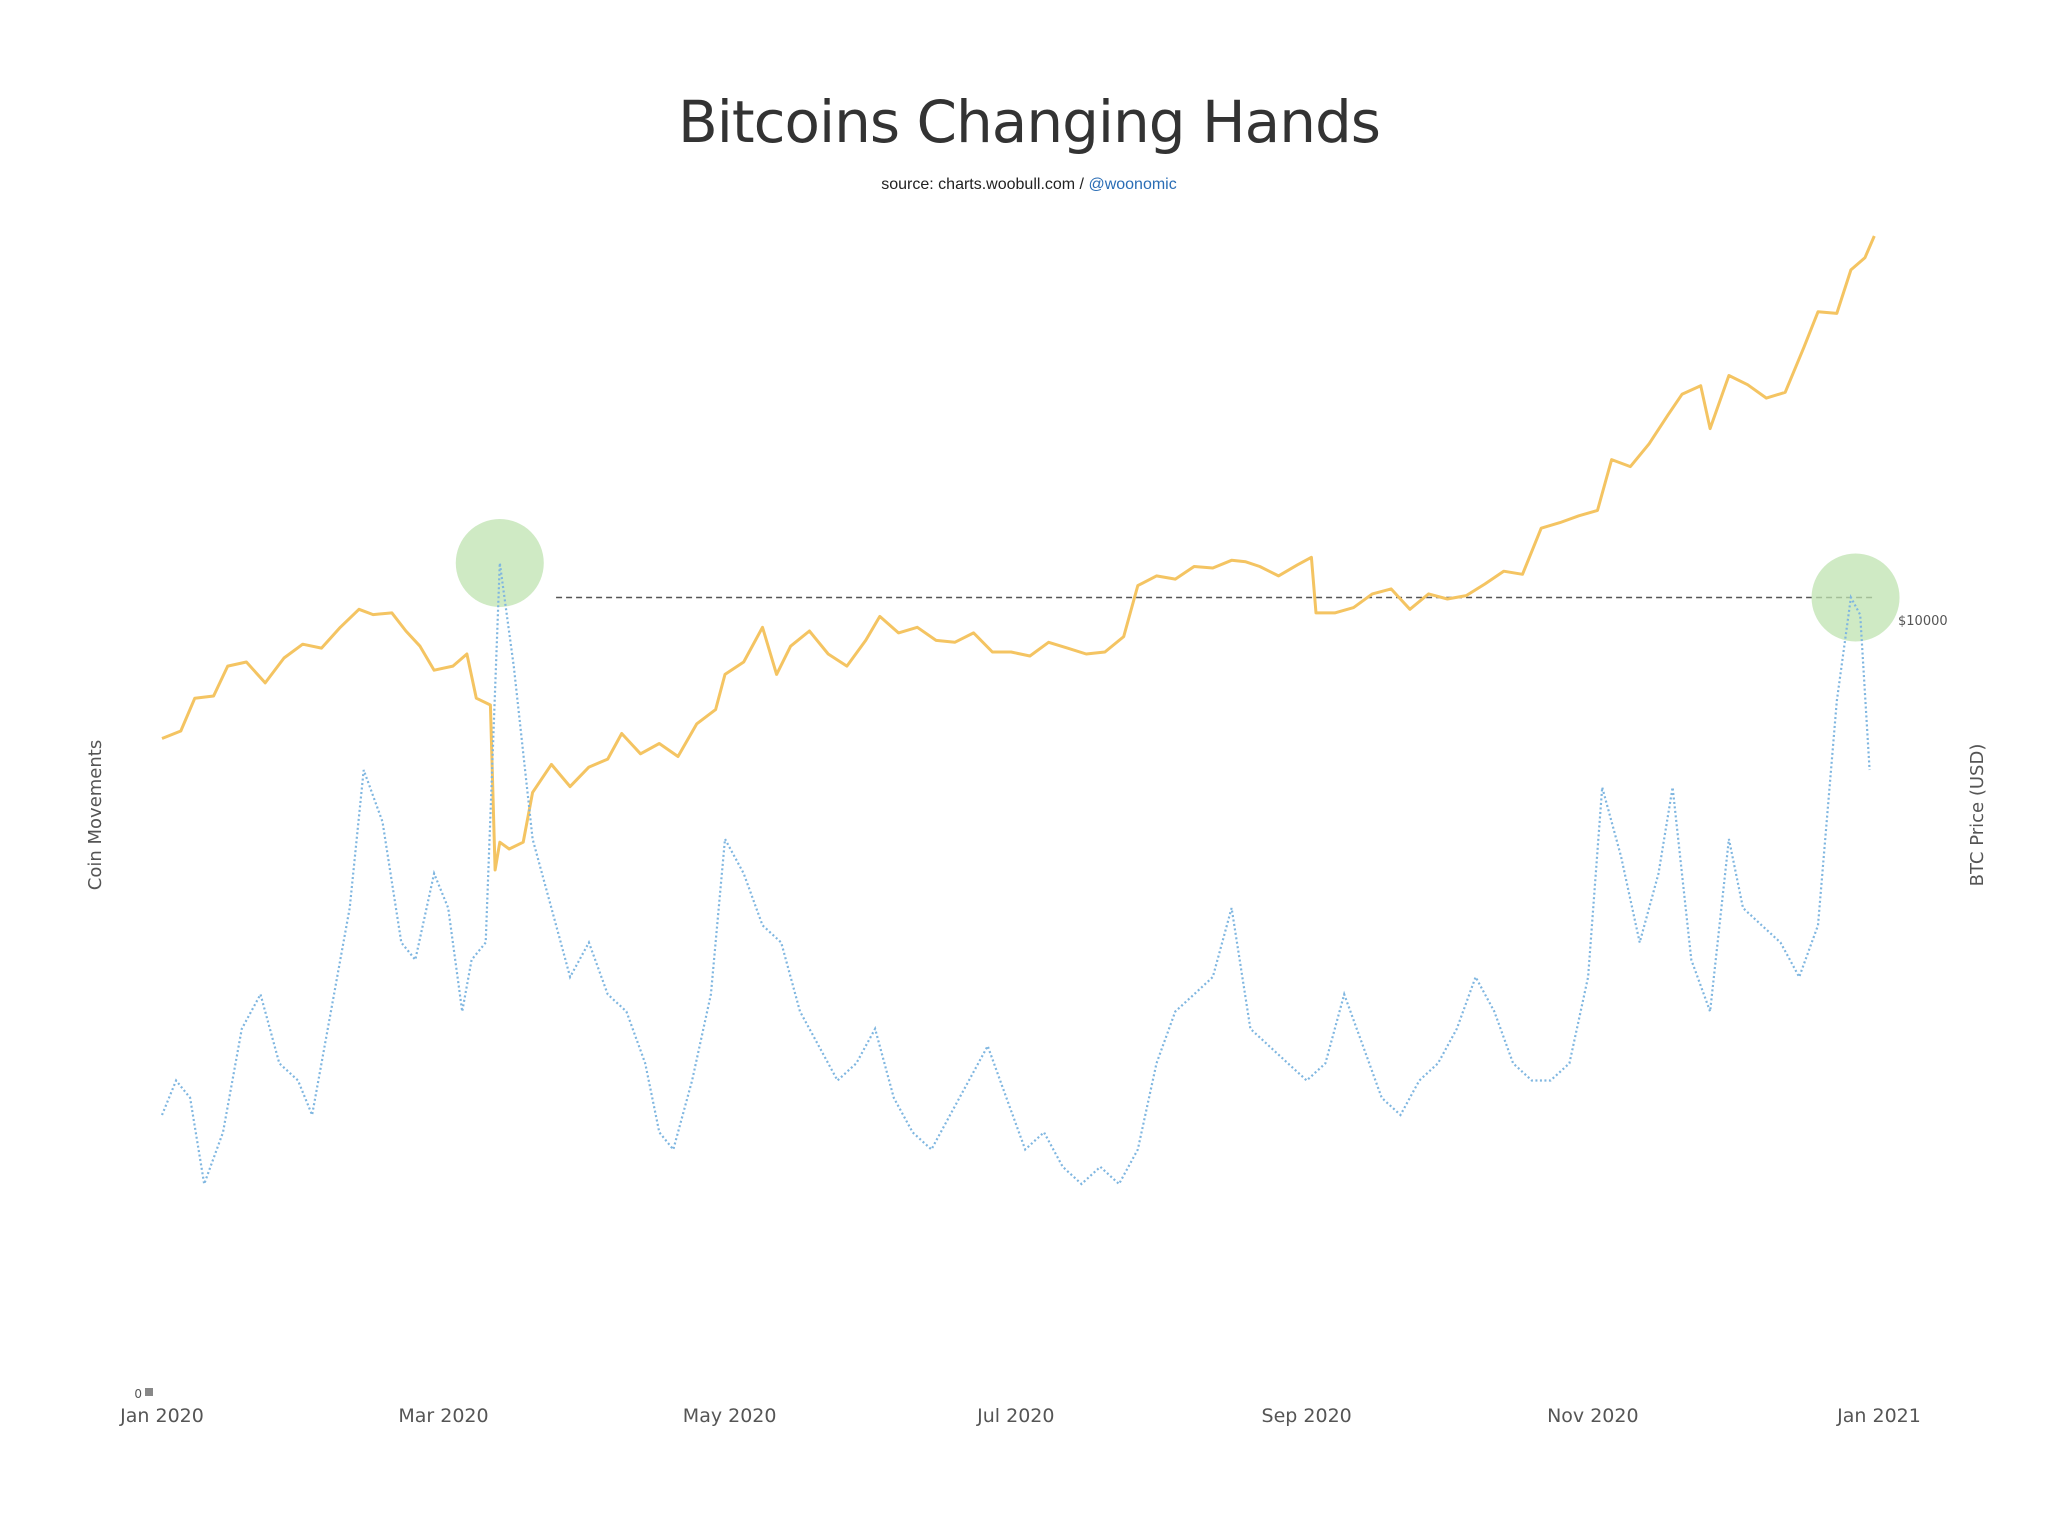 This screenshot has height=1518, width=2058. Describe the element at coordinates (443, 1416) in the screenshot. I see `x-tick-label: Mar 2020` at that location.